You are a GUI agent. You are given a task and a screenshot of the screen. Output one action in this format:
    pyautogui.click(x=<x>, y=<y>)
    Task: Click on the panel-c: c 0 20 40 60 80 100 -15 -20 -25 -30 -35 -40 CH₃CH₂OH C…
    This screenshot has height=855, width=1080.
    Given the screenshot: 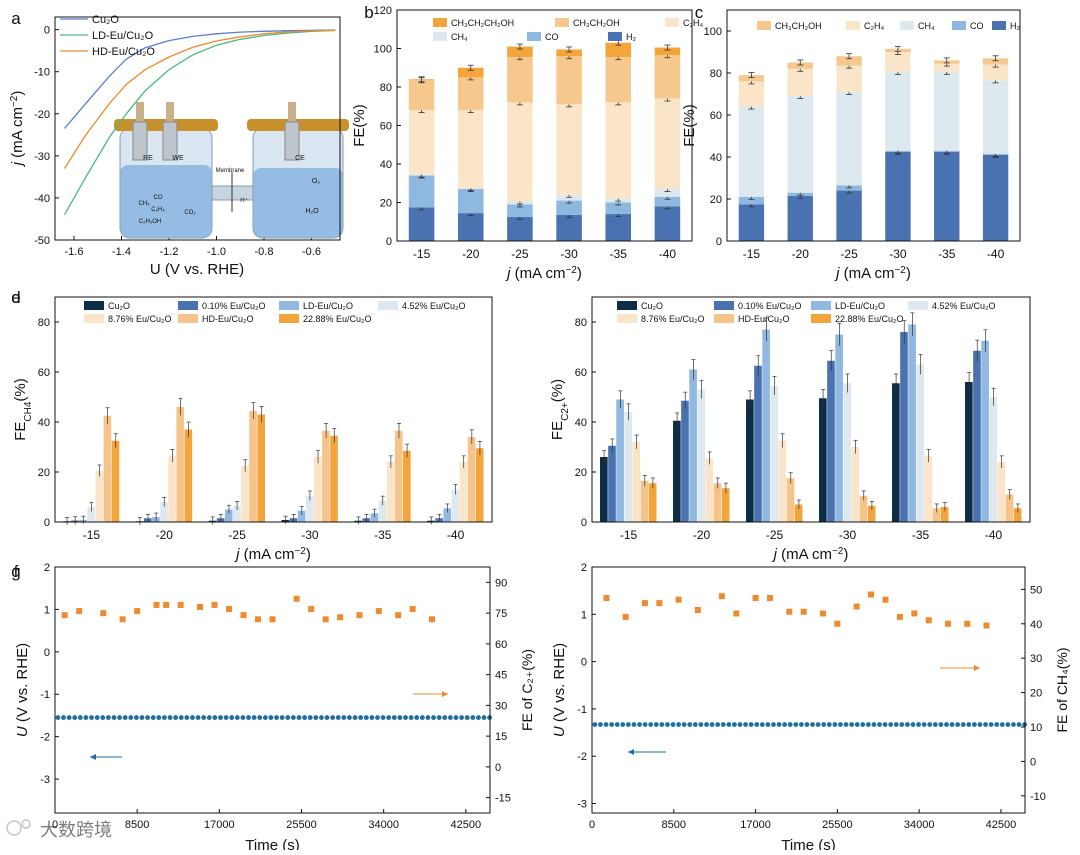 What is the action you would take?
    pyautogui.click(x=851, y=142)
    